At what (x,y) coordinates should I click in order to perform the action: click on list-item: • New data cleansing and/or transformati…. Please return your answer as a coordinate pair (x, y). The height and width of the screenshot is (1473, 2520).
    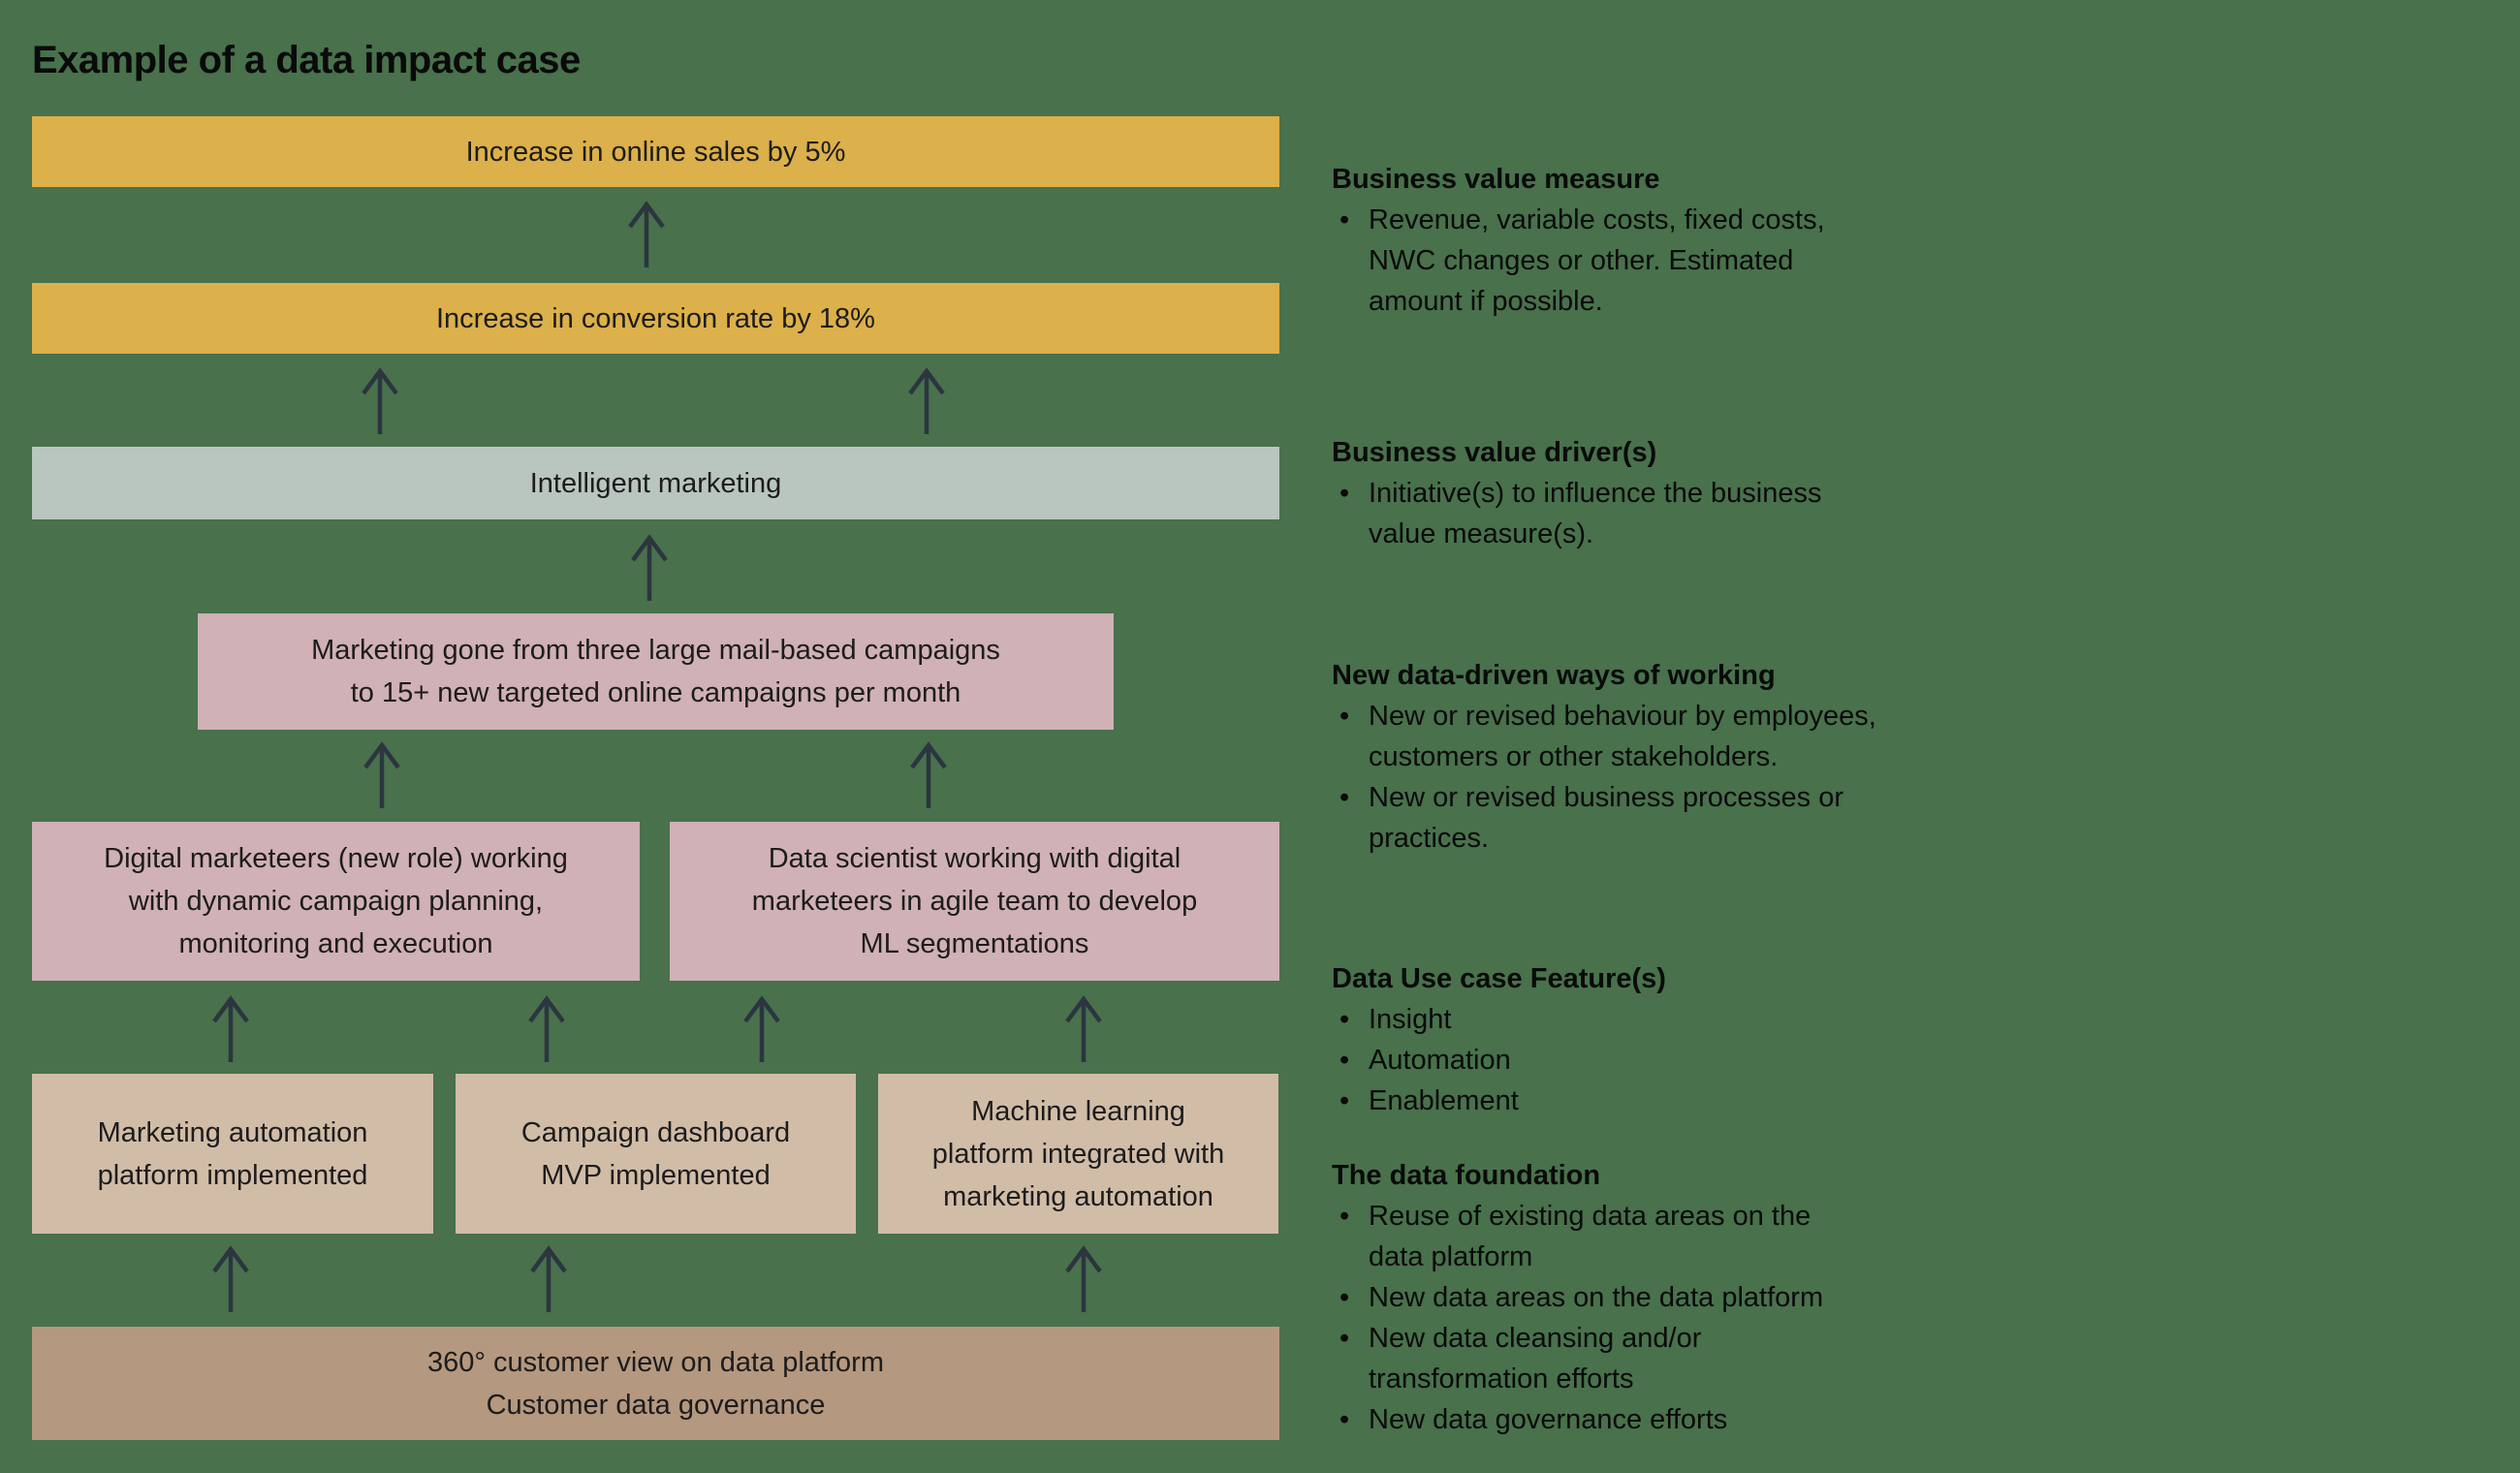
    Looking at the image, I should click on (1637, 1358).